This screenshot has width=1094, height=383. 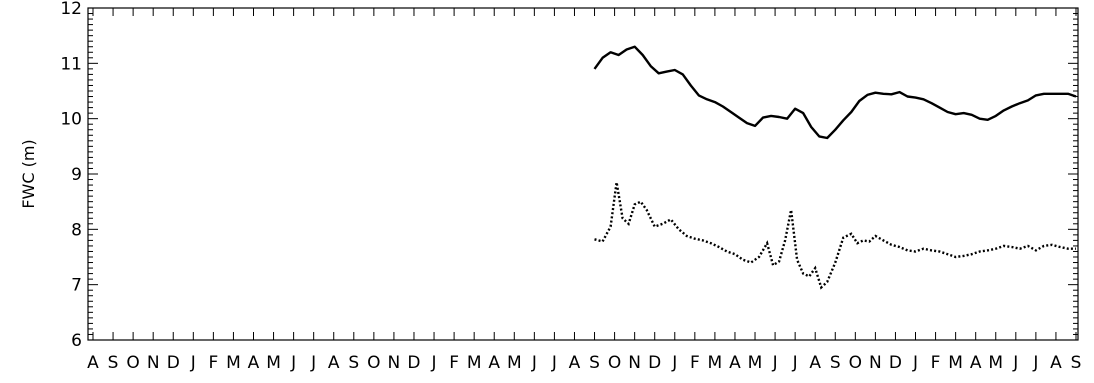 I want to click on y-tick-labels: 6 7 8 9 10 11 12, so click(x=71, y=175).